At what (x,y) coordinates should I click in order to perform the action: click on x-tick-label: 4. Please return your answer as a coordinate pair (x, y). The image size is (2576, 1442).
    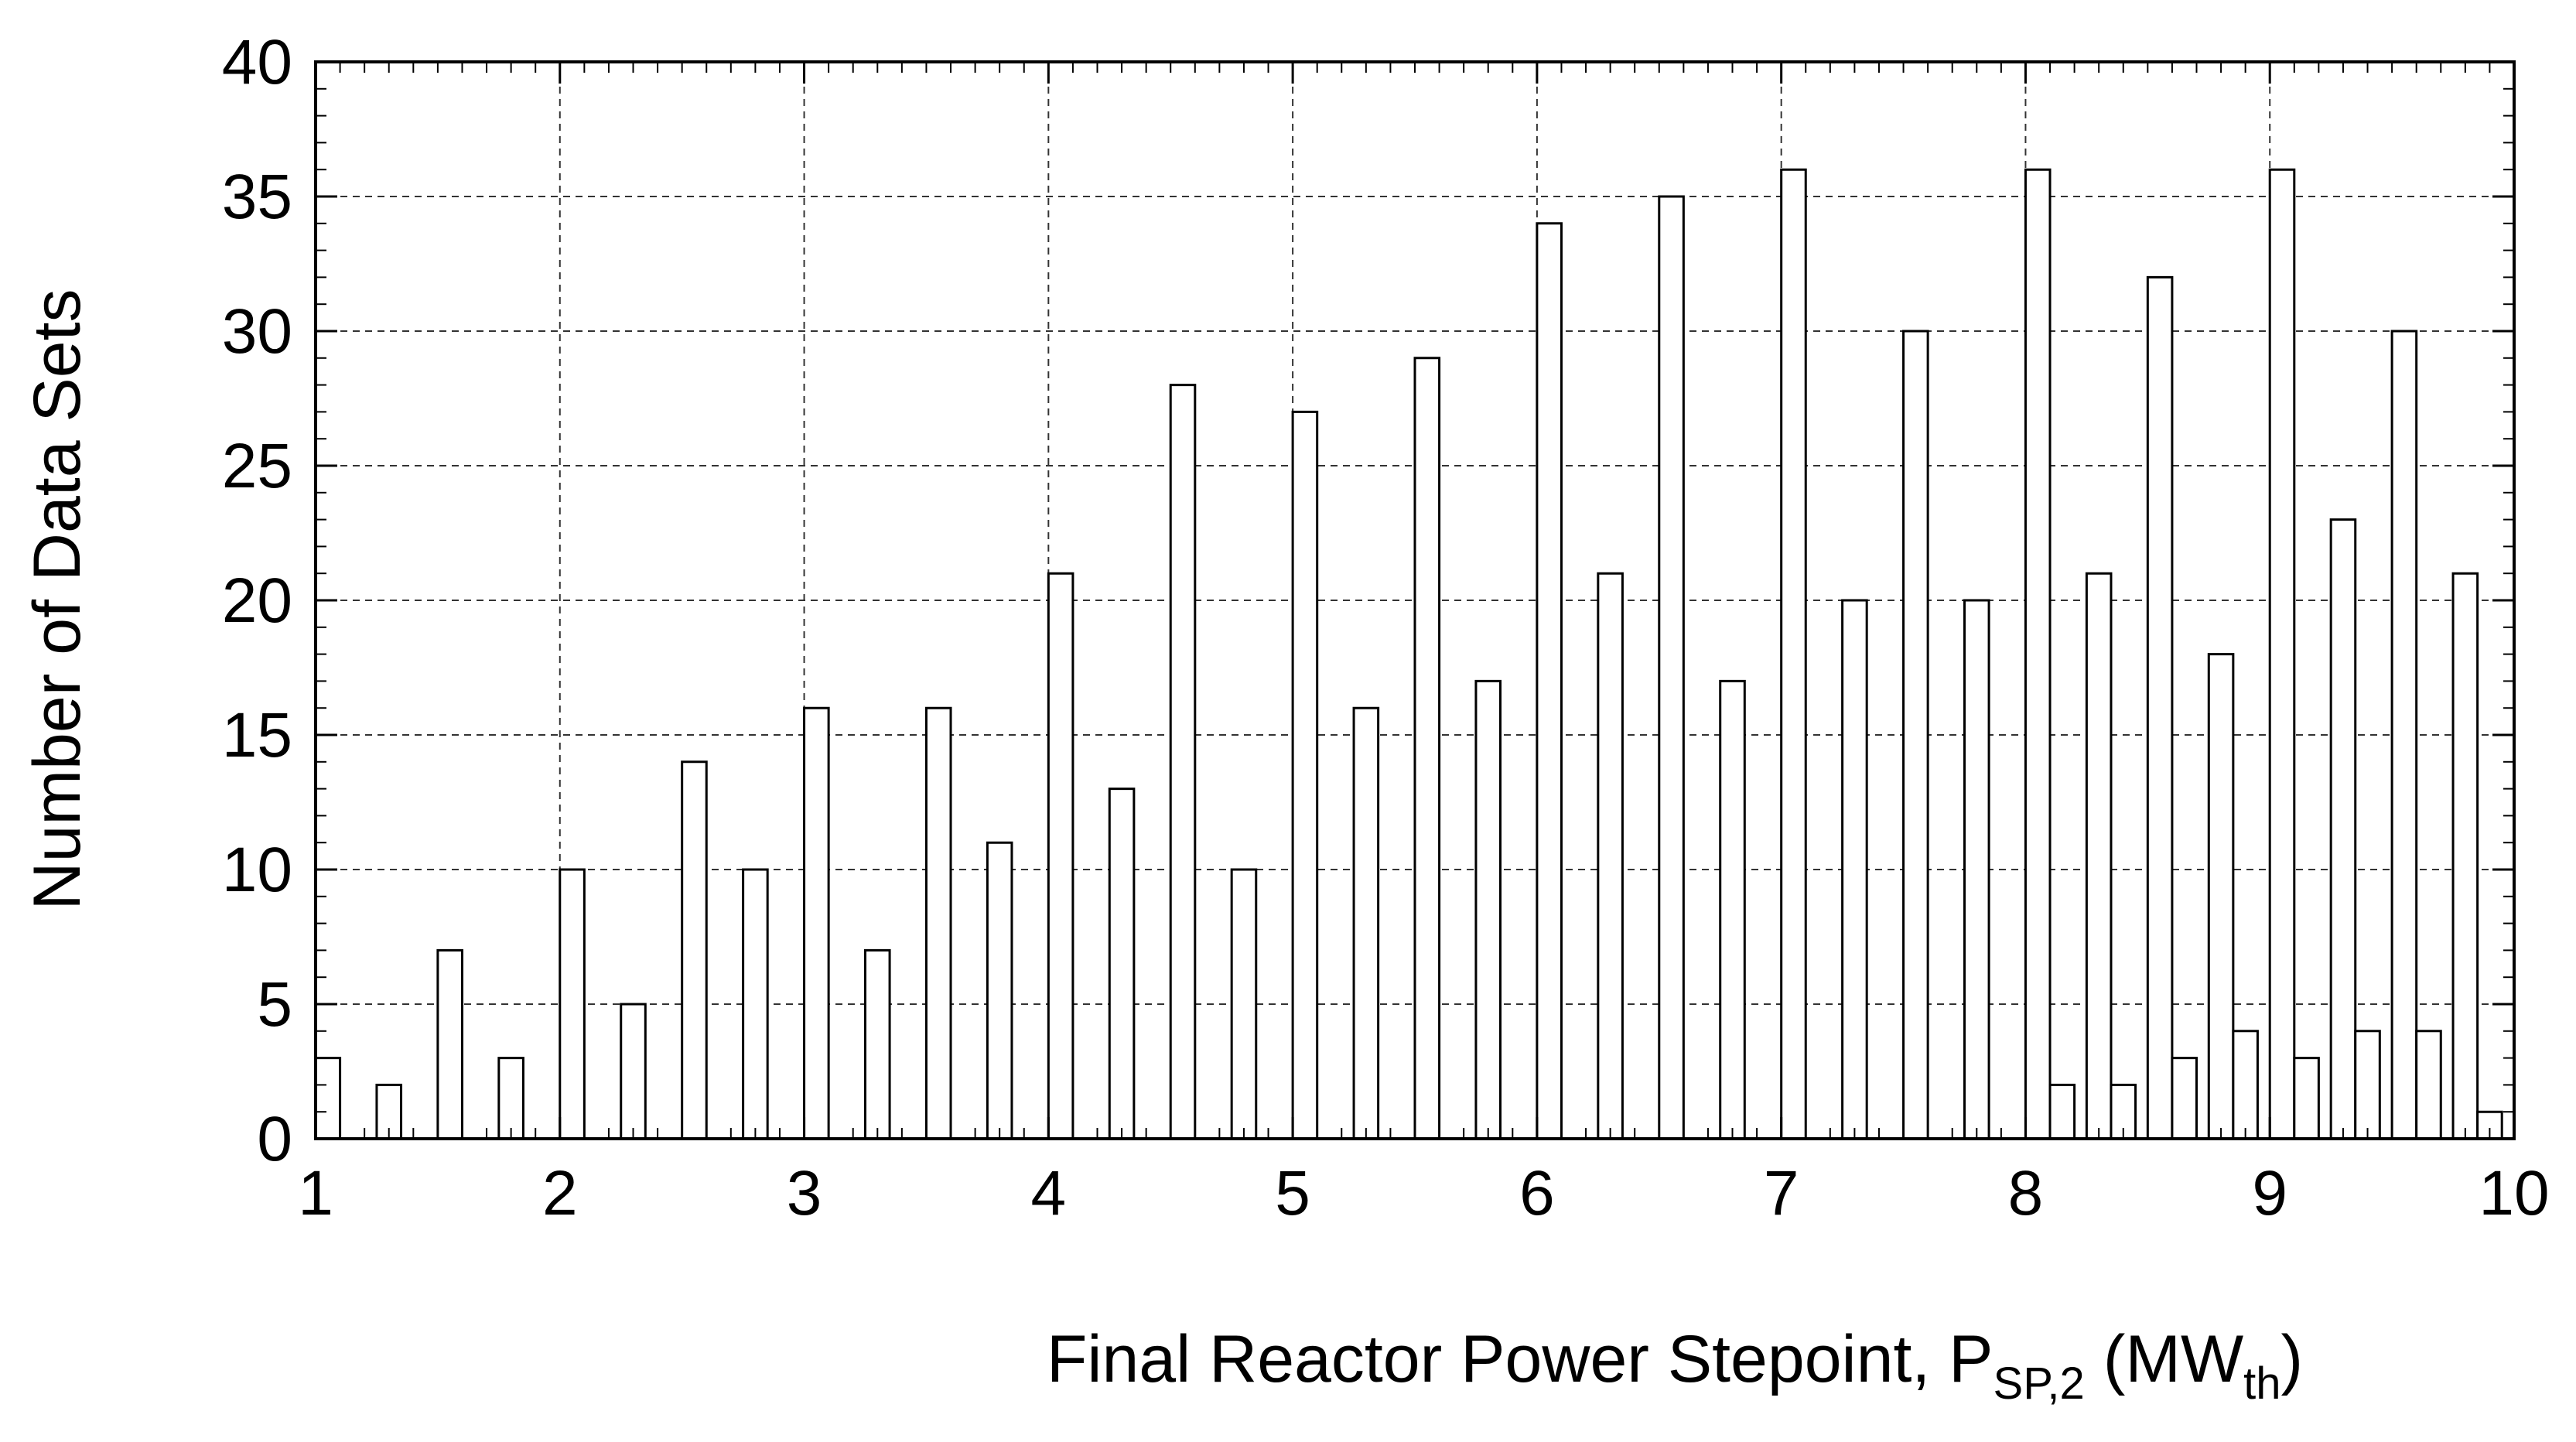
    Looking at the image, I should click on (1049, 1193).